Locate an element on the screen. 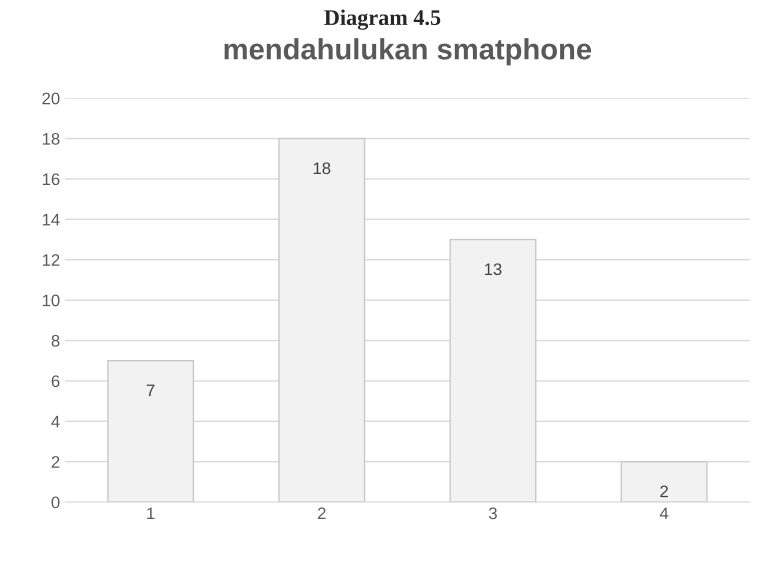  data-label: 2 is located at coordinates (664, 491).